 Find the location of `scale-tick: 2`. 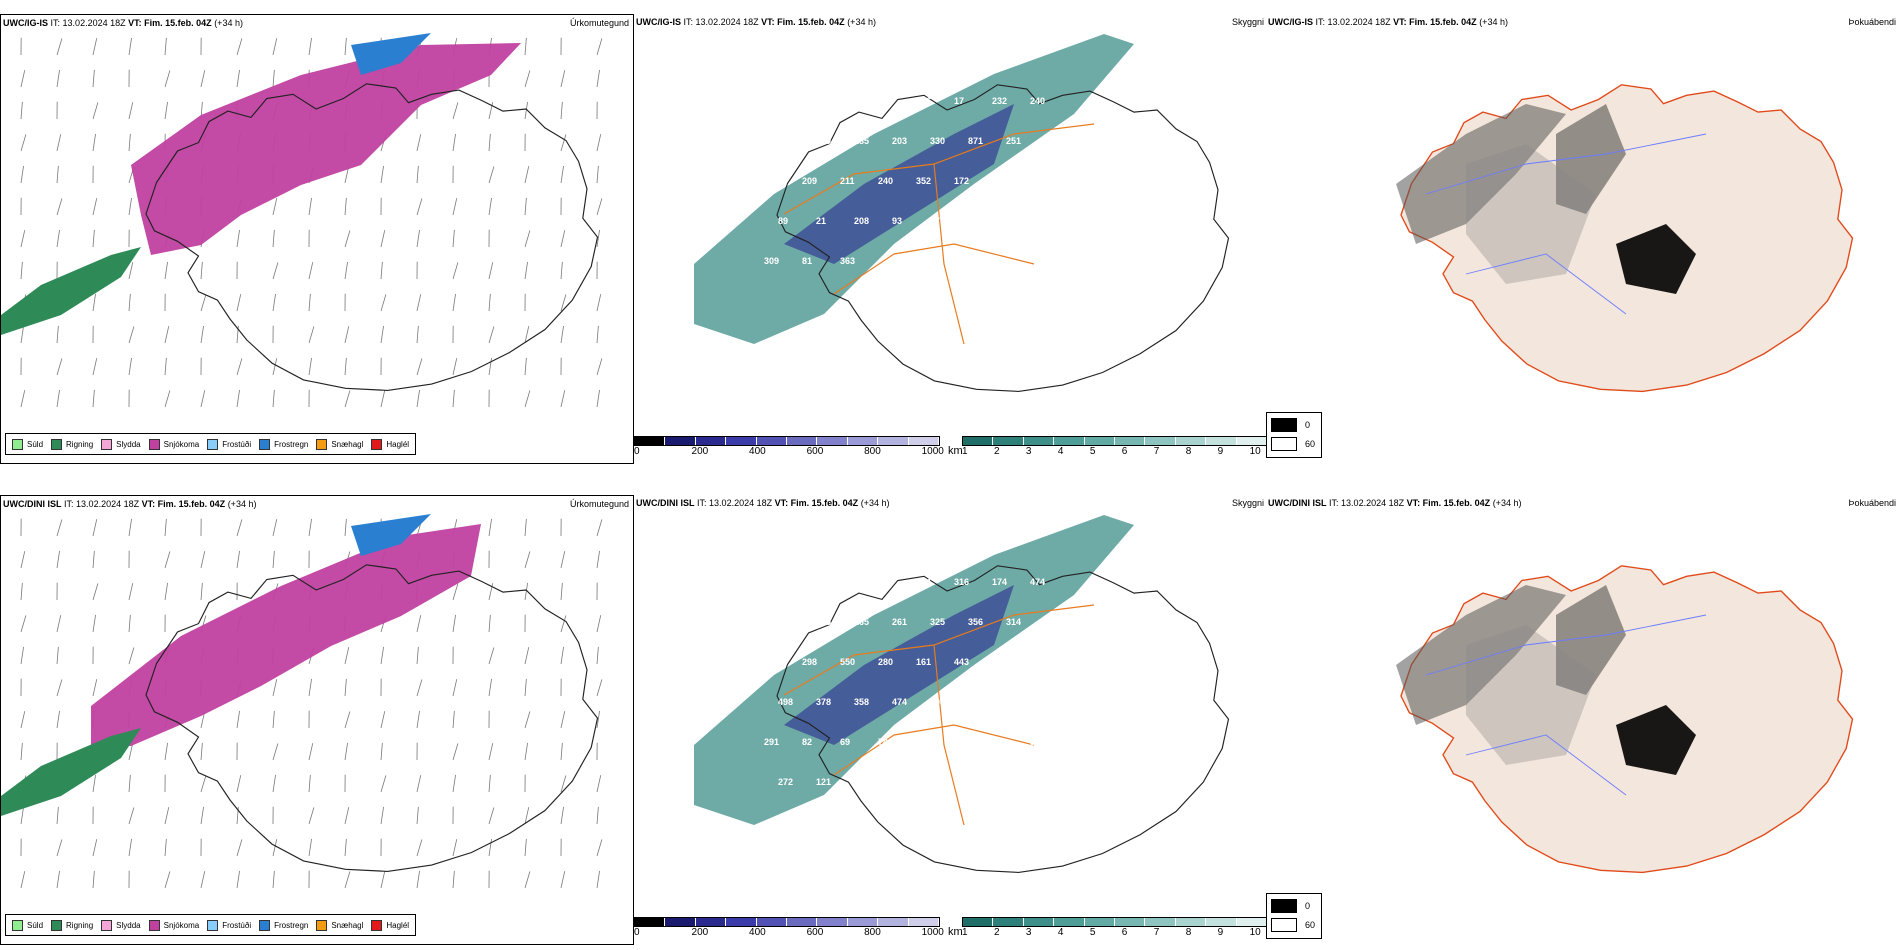

scale-tick: 2 is located at coordinates (996, 932).